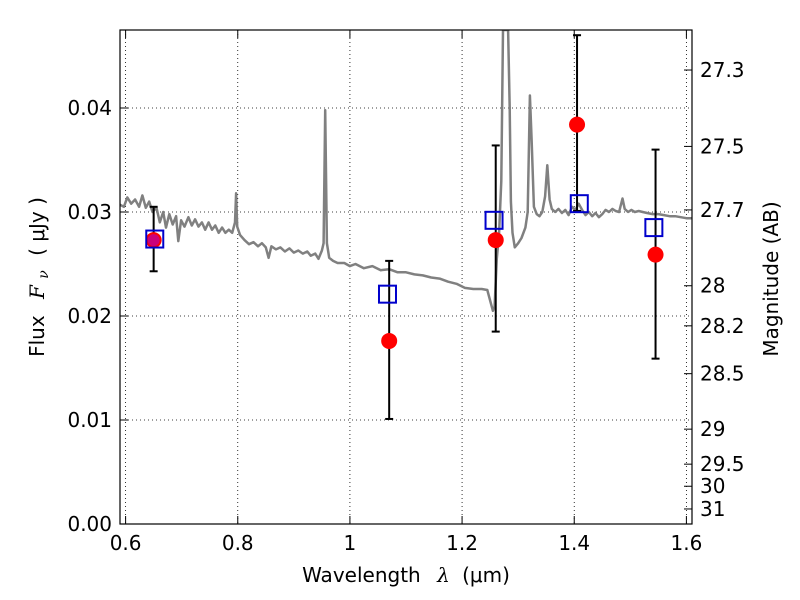 Image resolution: width=800 pixels, height=600 pixels. What do you see at coordinates (722, 146) in the screenshot?
I see `right-tick-label: 27.5` at bounding box center [722, 146].